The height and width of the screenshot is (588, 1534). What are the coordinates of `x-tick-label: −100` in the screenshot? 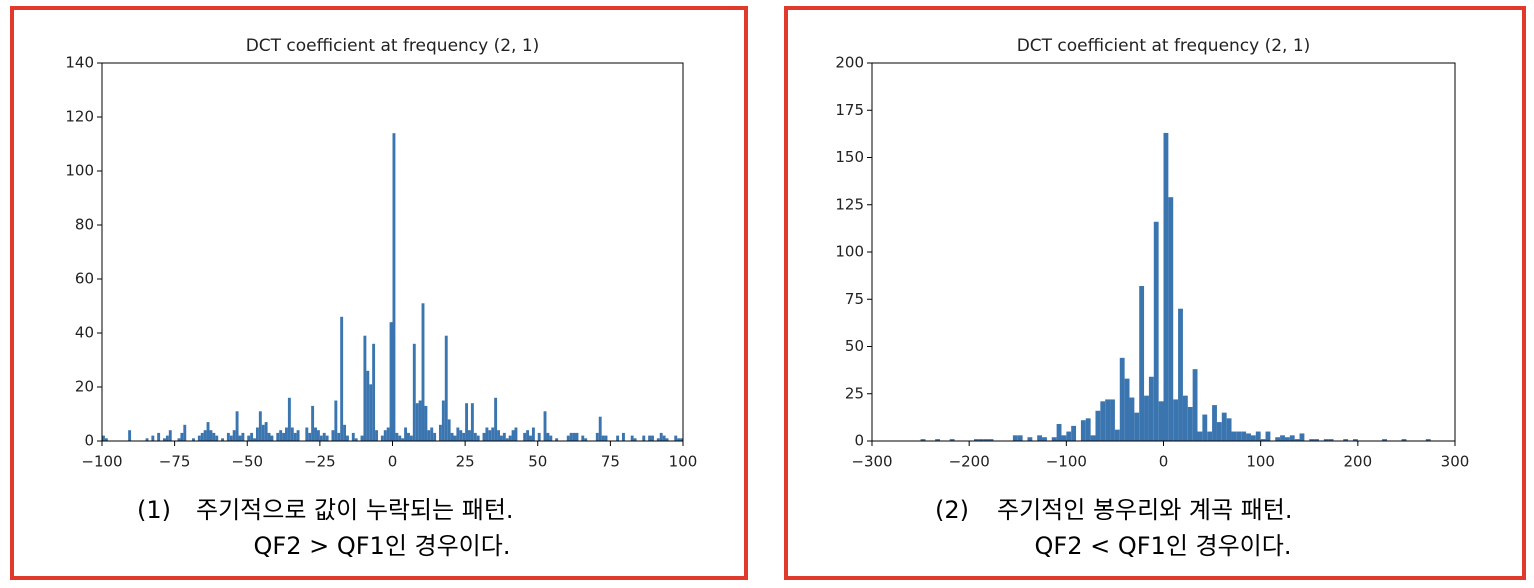 It's located at (1066, 462).